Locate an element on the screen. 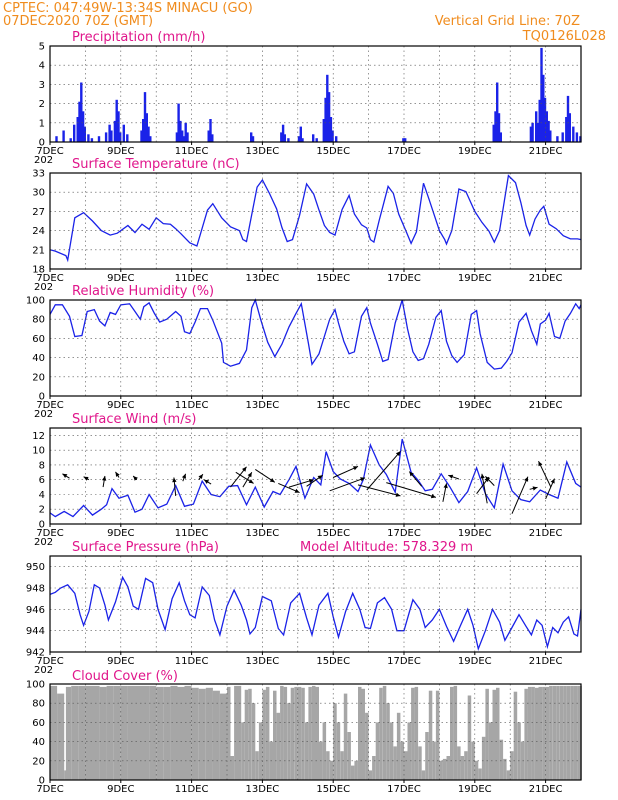  header-run-time: 07DEC2020 70Z (GMT) is located at coordinates (78, 21).